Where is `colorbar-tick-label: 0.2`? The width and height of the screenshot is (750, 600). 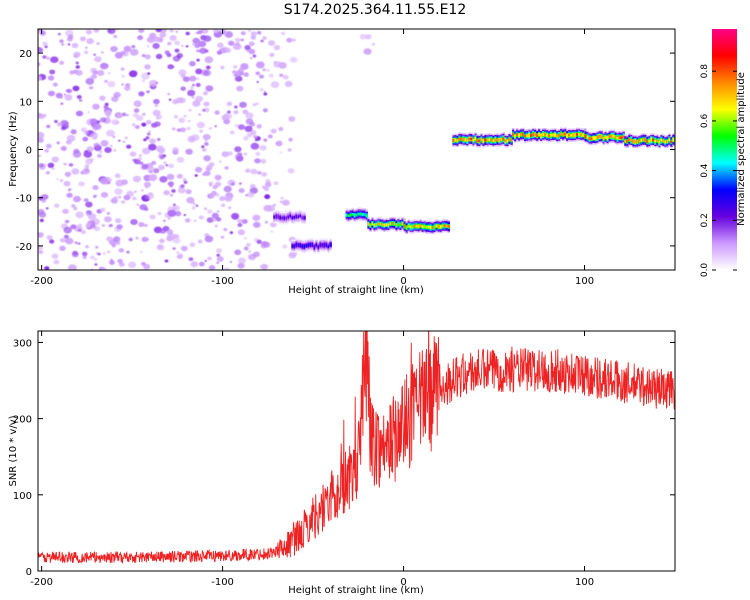
colorbar-tick-label: 0.2 is located at coordinates (705, 220).